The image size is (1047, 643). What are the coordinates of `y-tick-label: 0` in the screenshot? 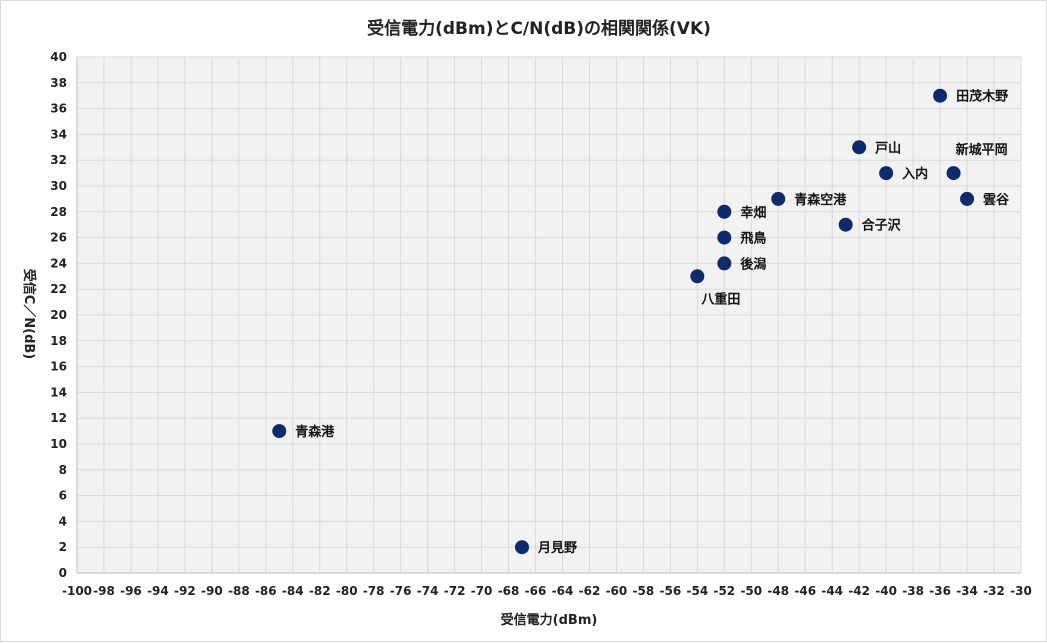 It's located at (63, 573).